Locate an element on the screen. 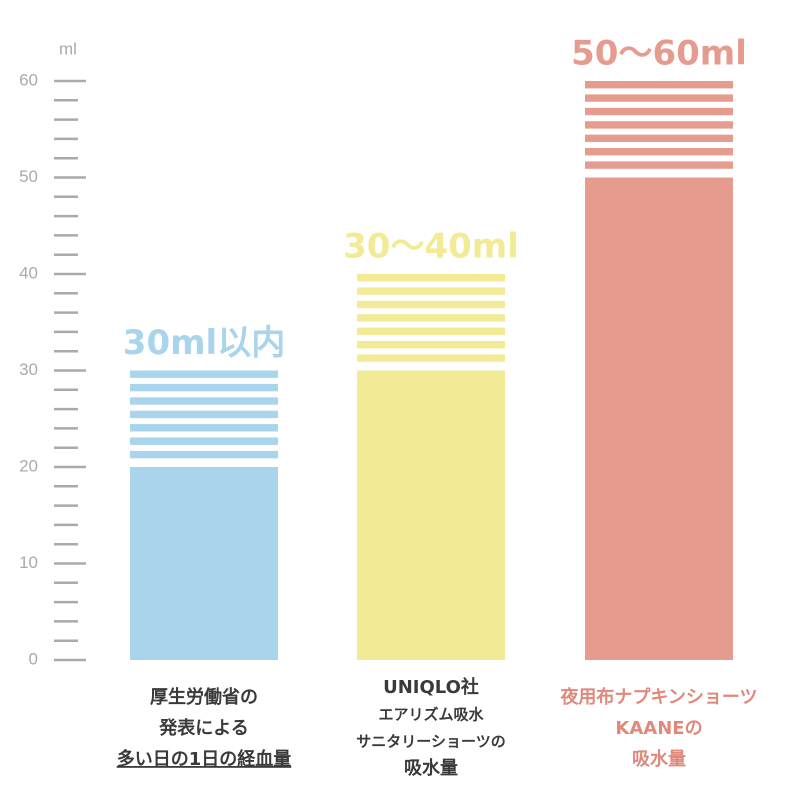 The width and height of the screenshot is (800, 800). y-tick-label: 10 is located at coordinates (28, 562).